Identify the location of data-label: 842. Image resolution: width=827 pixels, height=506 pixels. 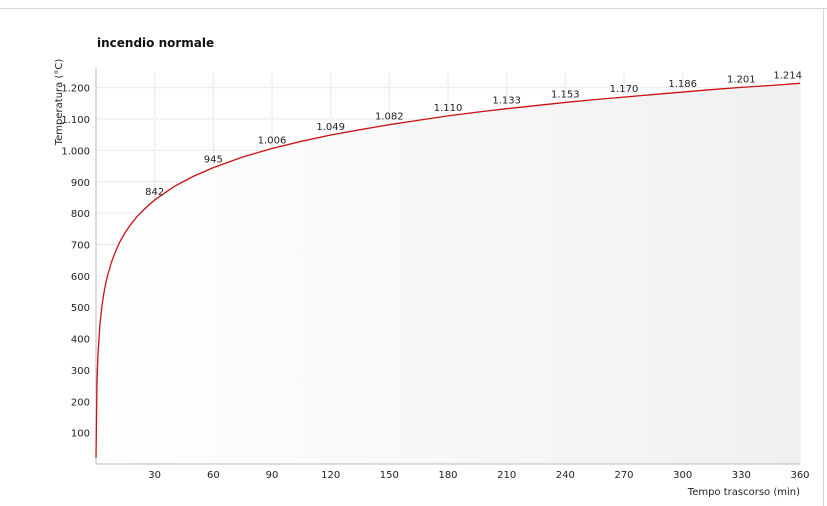
(154, 192).